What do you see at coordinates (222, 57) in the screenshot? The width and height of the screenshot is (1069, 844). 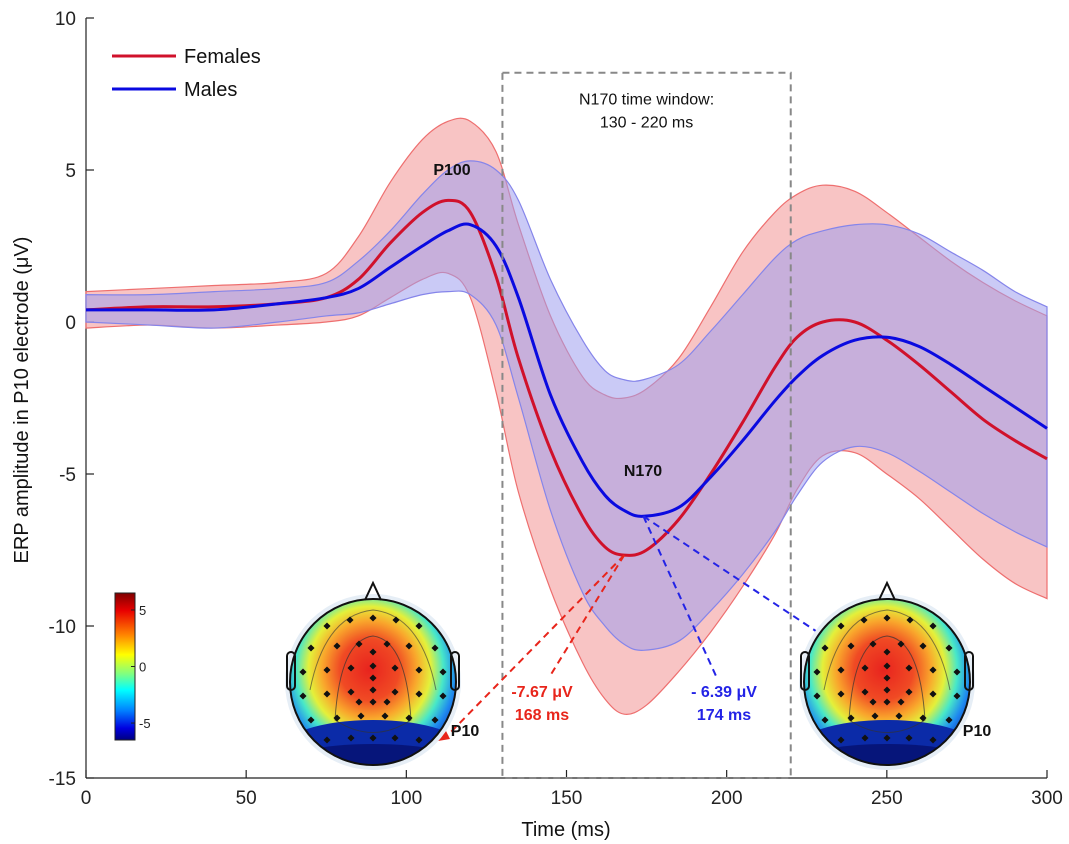 I see `legend-label-females: Females` at bounding box center [222, 57].